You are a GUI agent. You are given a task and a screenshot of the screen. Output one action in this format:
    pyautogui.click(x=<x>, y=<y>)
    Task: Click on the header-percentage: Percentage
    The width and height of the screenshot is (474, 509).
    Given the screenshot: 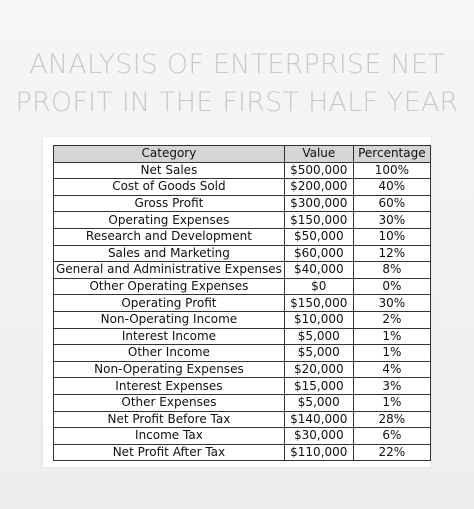 What is the action you would take?
    pyautogui.click(x=392, y=154)
    